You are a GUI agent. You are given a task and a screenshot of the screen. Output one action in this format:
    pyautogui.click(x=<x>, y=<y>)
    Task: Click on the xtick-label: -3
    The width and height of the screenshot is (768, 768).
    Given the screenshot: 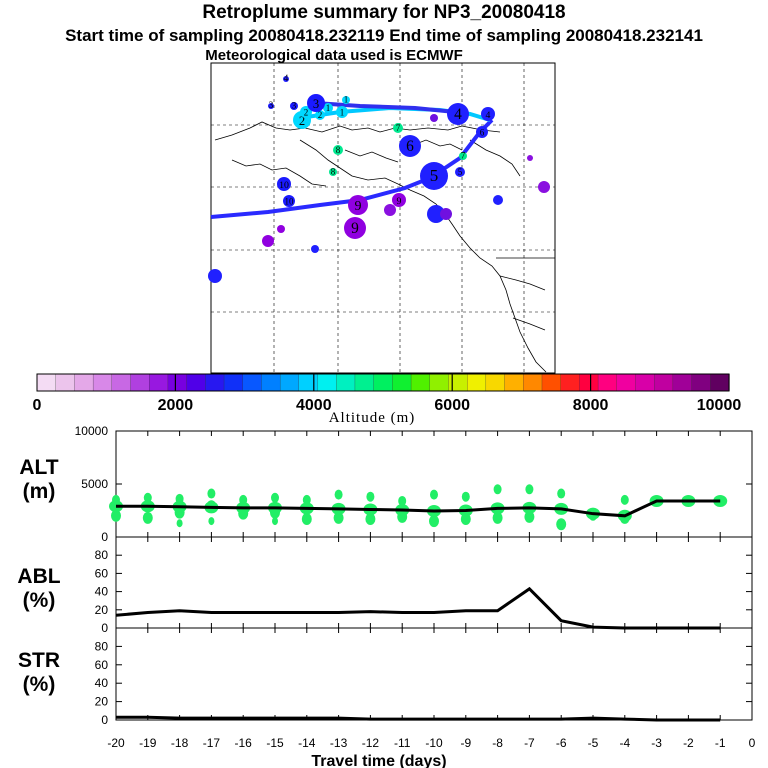 What is the action you would take?
    pyautogui.click(x=656, y=743)
    